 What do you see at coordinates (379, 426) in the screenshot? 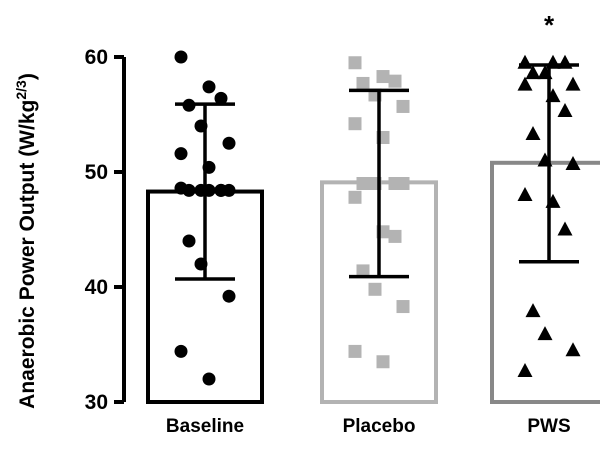
I see `category-label-placebo: Placebo` at bounding box center [379, 426].